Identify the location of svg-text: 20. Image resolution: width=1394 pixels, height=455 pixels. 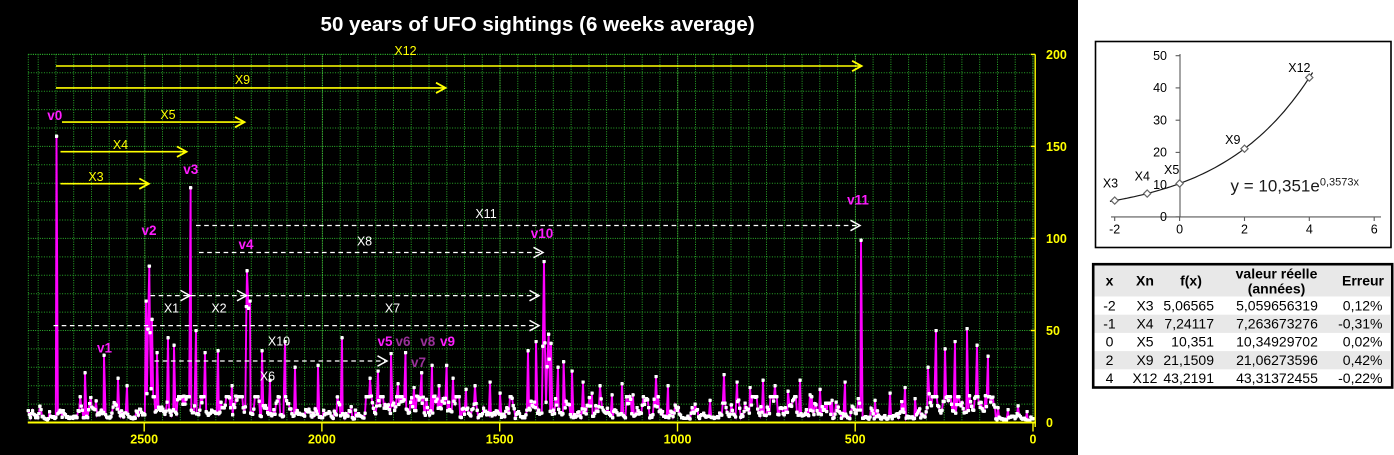
(1160, 153).